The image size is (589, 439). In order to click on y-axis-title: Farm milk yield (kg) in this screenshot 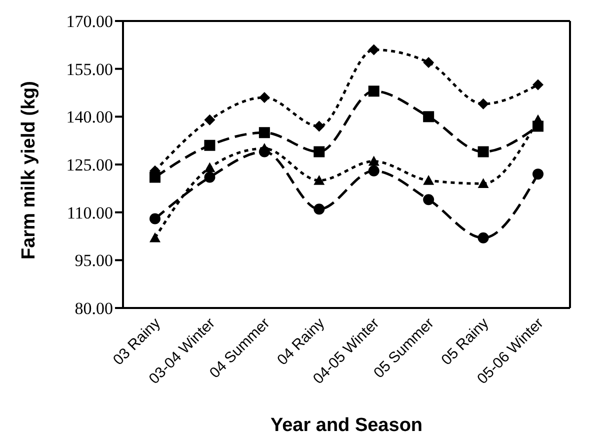, I will do `click(29, 170)`.